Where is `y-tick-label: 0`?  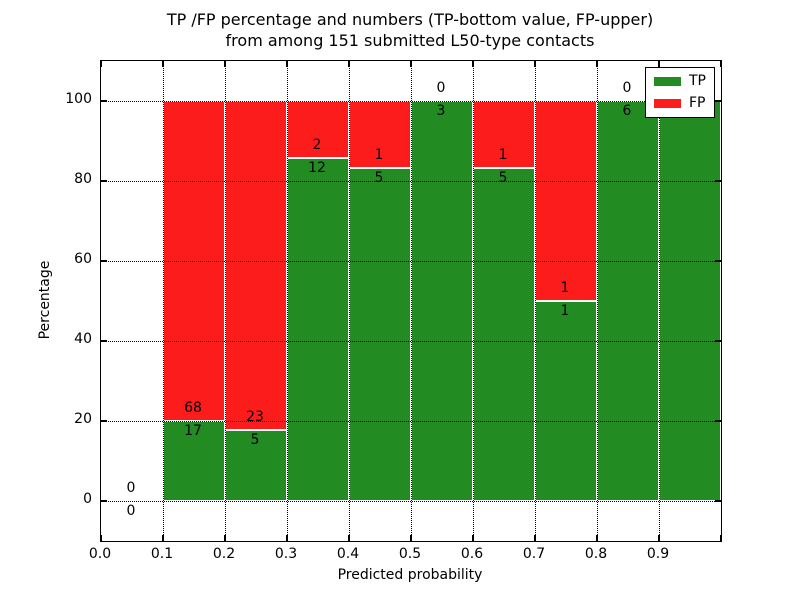 y-tick-label: 0 is located at coordinates (87, 499).